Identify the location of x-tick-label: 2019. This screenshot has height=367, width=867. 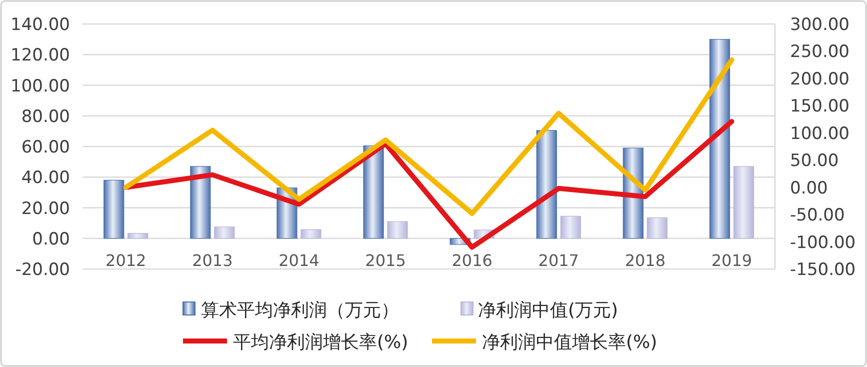
(731, 260).